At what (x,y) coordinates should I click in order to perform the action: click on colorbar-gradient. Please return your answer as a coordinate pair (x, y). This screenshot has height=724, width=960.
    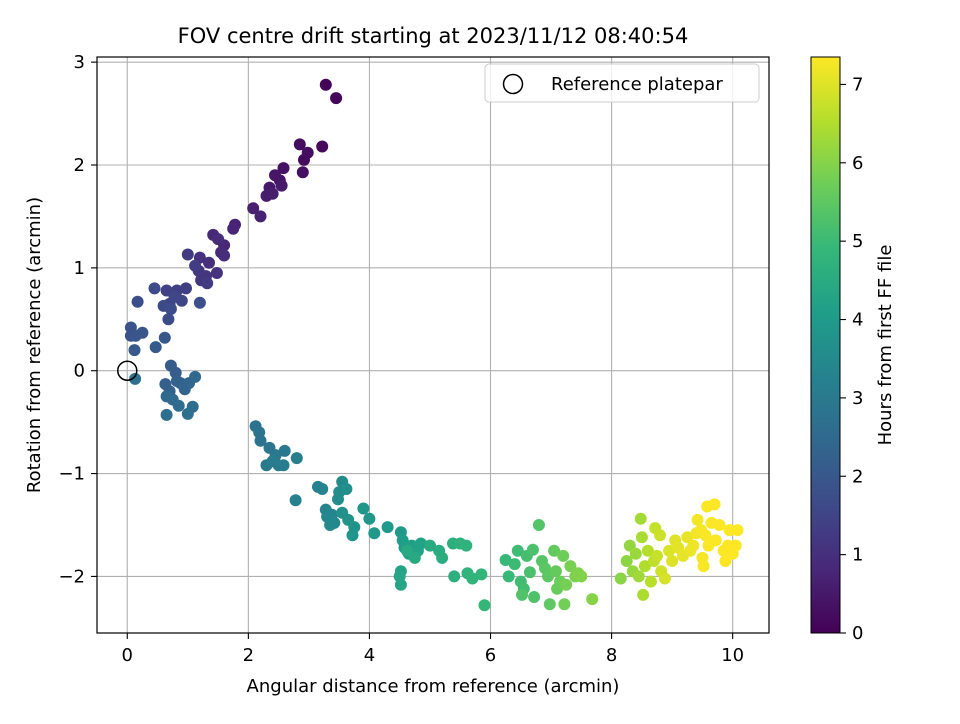
    Looking at the image, I should click on (825, 345).